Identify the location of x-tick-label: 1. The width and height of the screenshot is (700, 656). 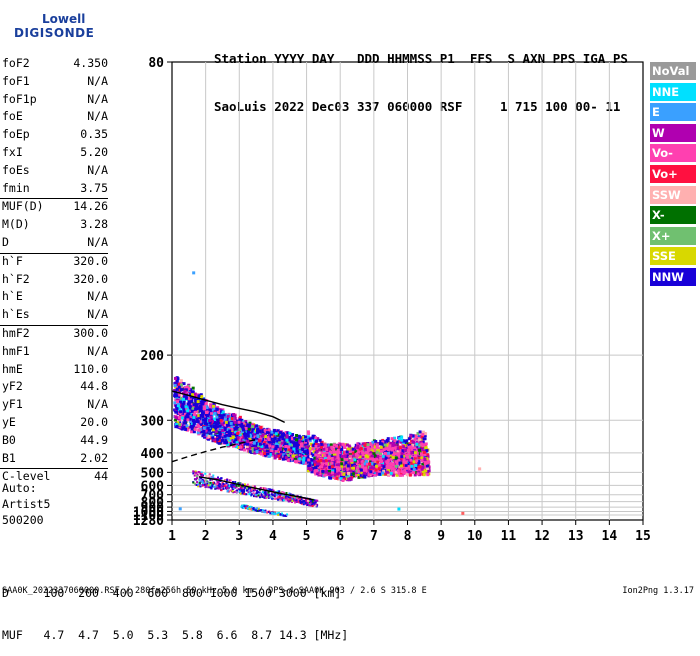
(172, 536).